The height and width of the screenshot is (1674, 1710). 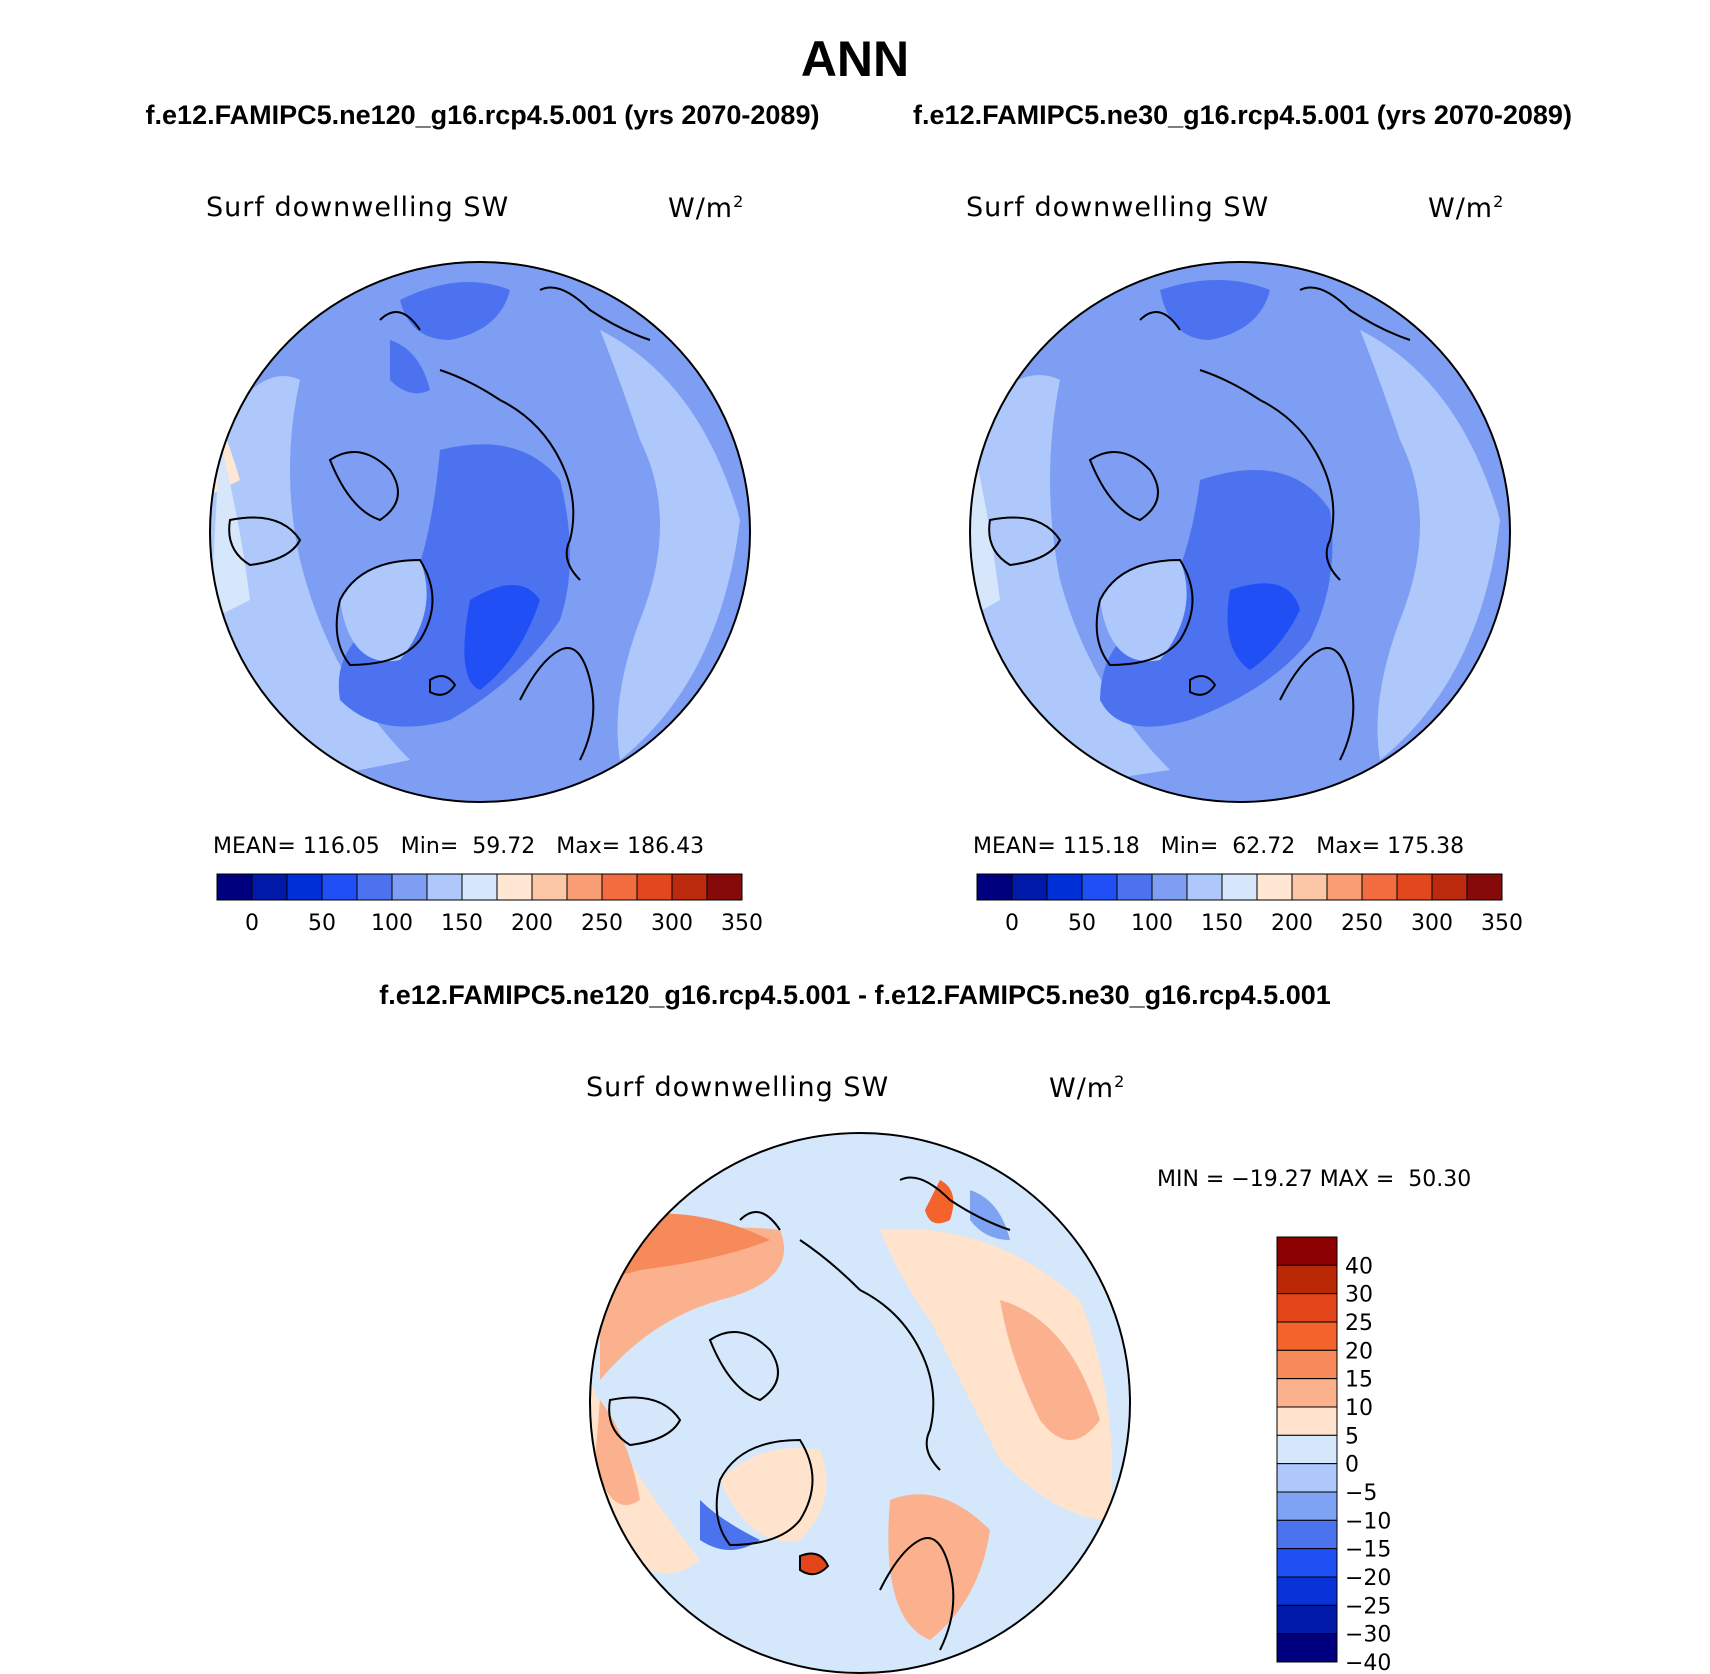 I want to click on colorbar-tick-label: 15, so click(x=1359, y=1380).